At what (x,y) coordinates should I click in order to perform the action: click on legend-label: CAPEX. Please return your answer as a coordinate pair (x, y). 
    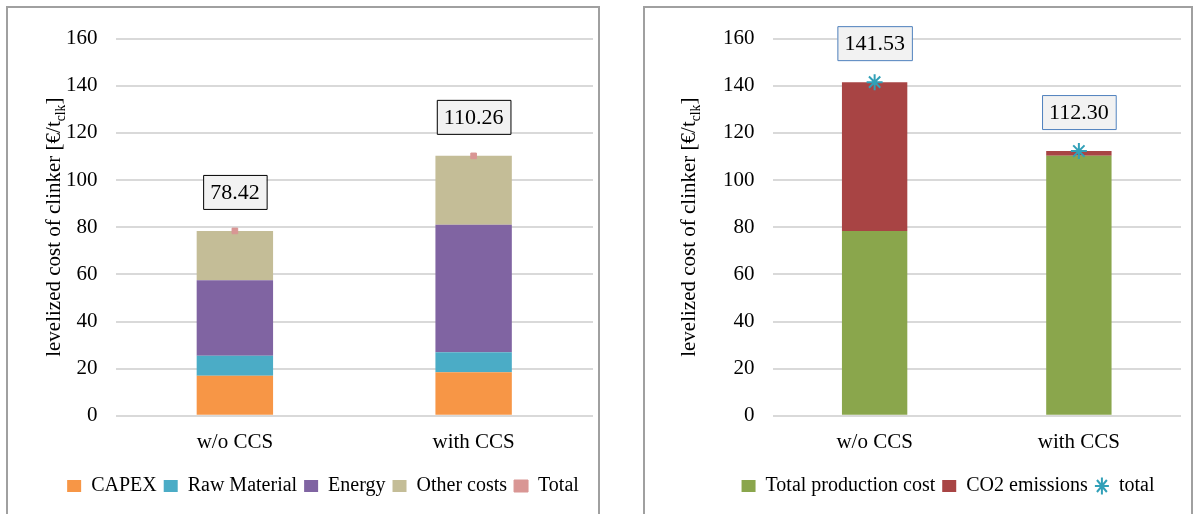
    Looking at the image, I should click on (124, 484).